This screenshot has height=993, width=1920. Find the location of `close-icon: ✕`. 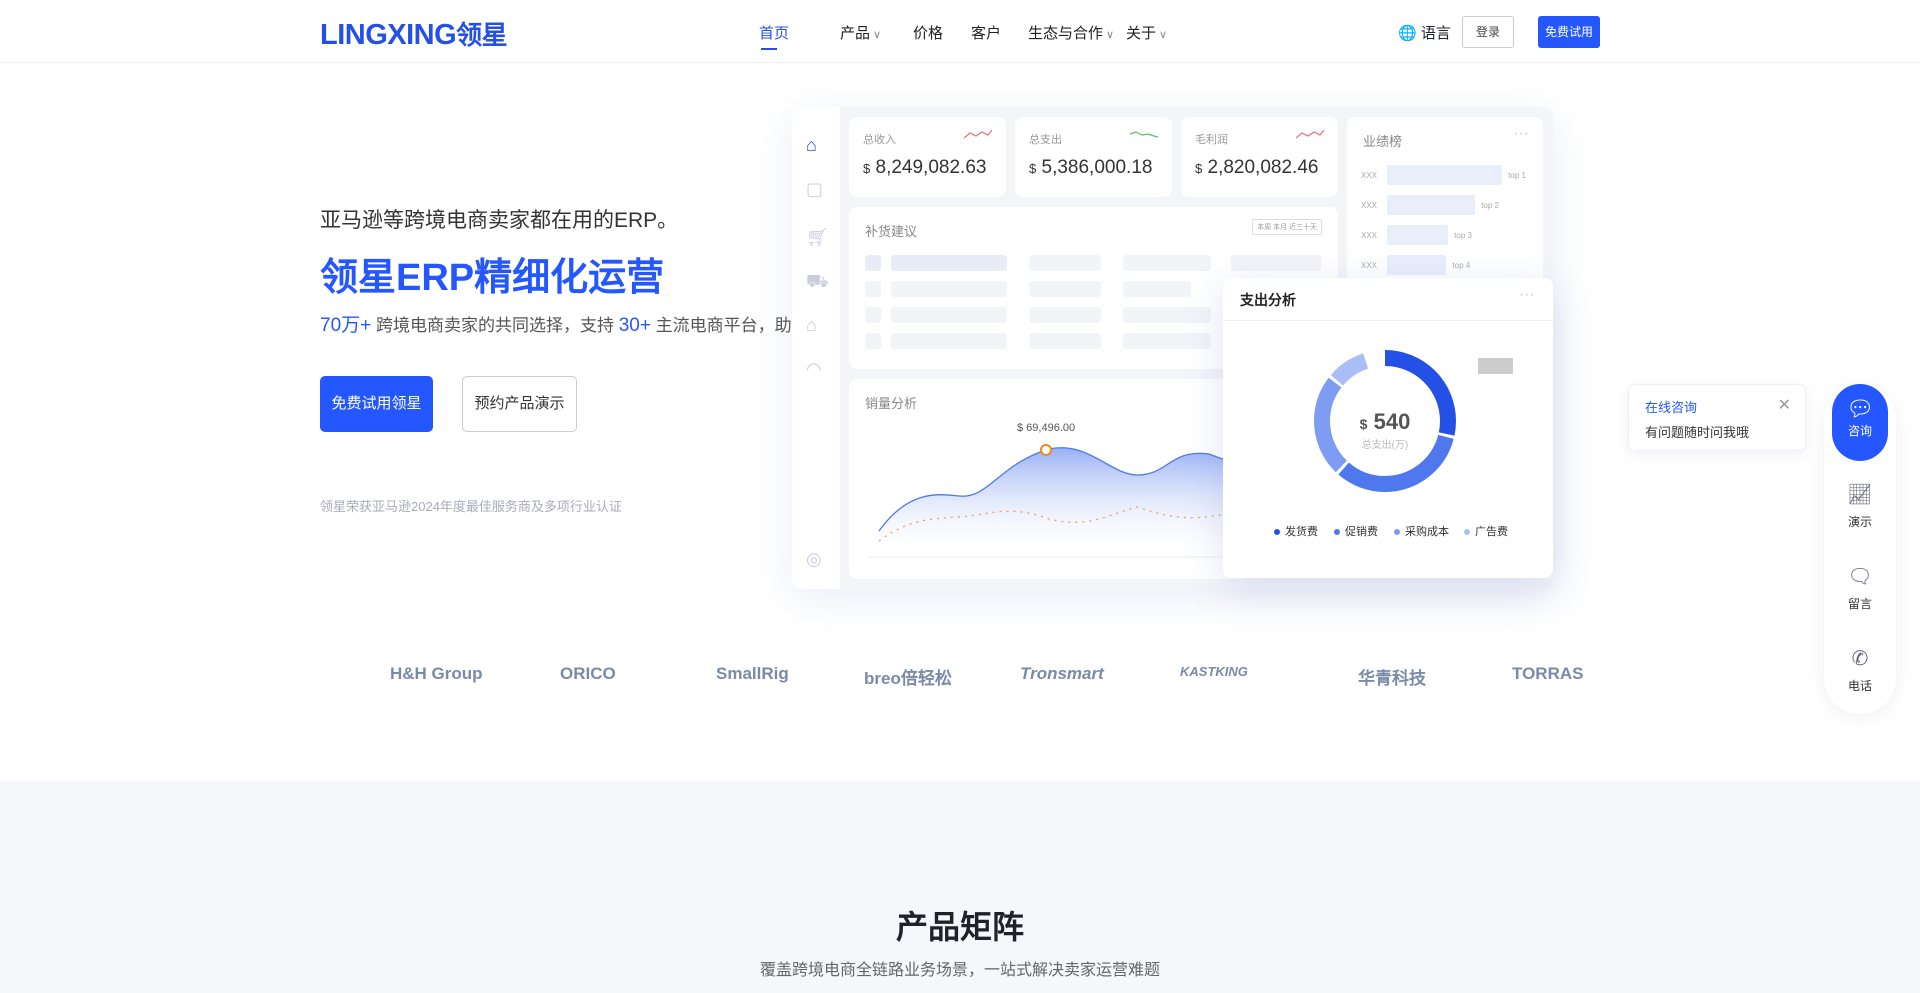

close-icon: ✕ is located at coordinates (1784, 405).